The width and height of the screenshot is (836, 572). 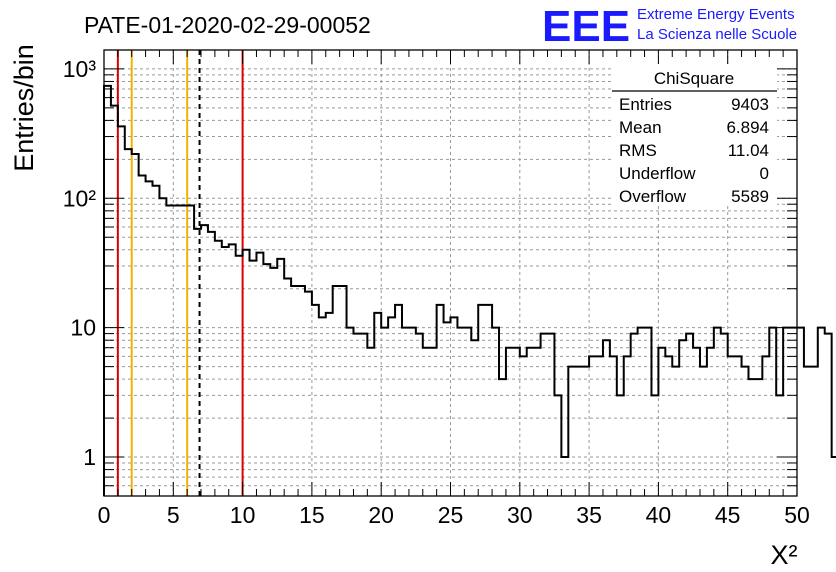 I want to click on x-tick-label: 30, so click(x=520, y=515).